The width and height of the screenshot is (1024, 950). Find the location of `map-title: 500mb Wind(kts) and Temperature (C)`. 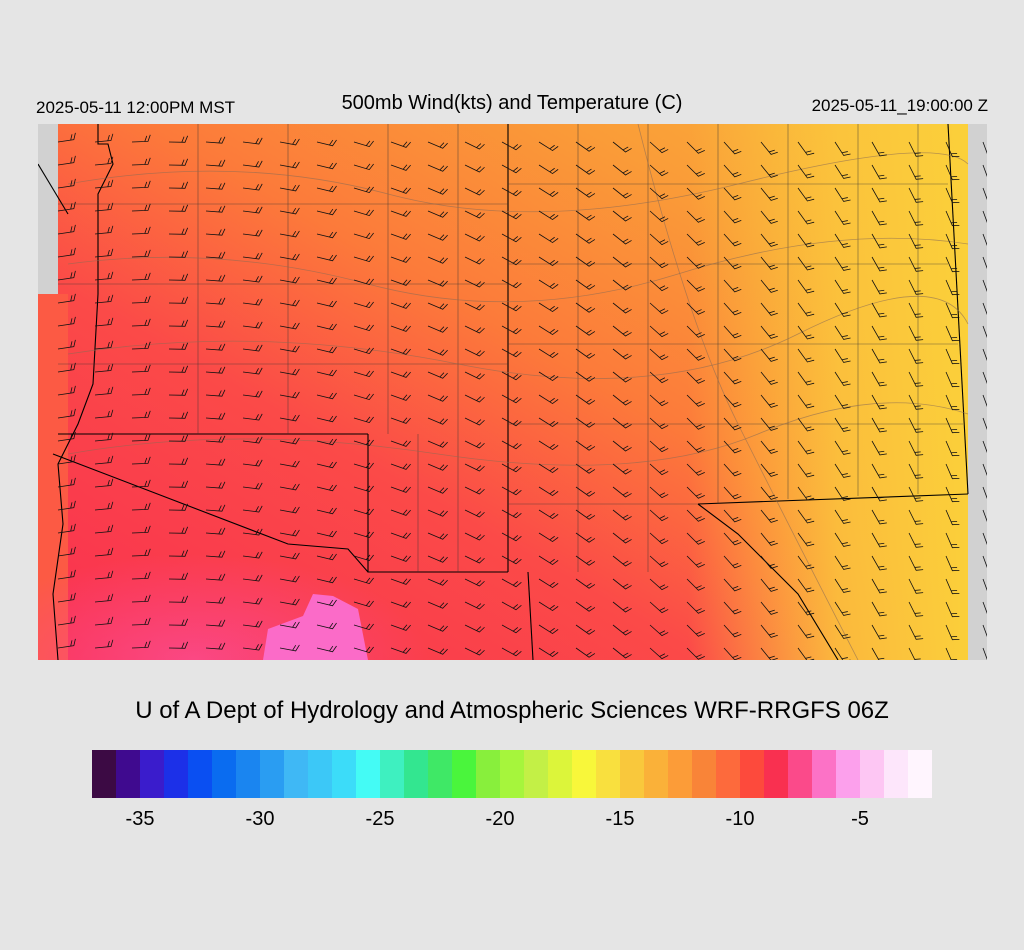

map-title: 500mb Wind(kts) and Temperature (C) is located at coordinates (512, 103).